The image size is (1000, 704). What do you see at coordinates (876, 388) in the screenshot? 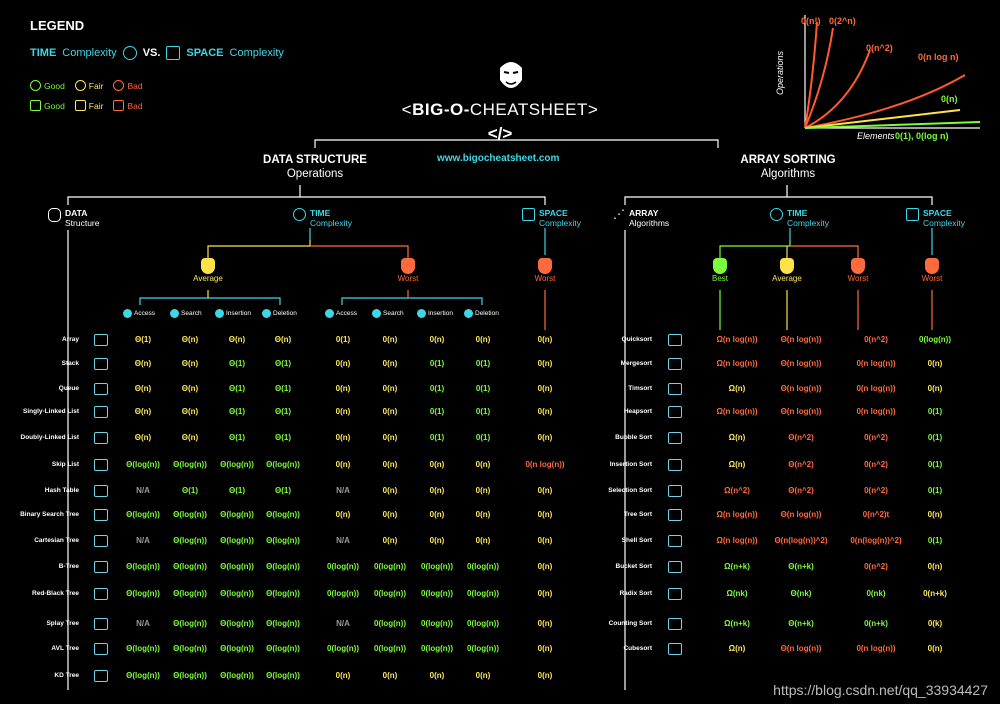
I see `sort-cell: 0(n log(n))` at bounding box center [876, 388].